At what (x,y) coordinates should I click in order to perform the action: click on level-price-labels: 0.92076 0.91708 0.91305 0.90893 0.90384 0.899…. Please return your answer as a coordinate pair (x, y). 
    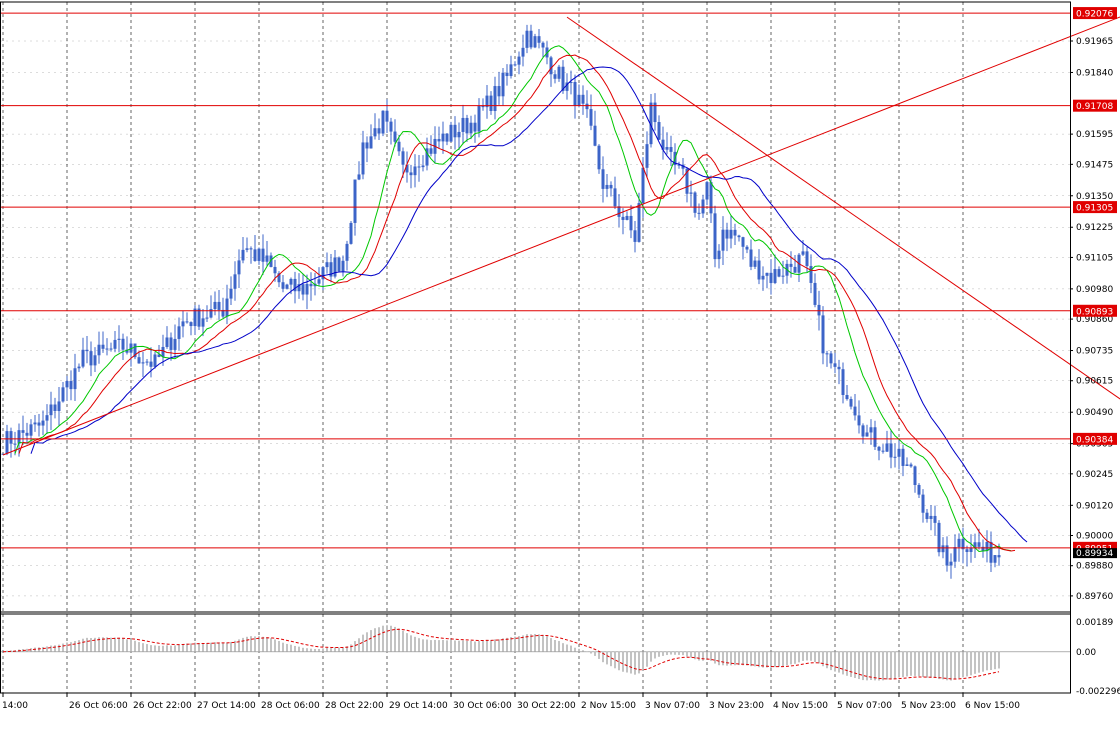
    Looking at the image, I should click on (1095, 283).